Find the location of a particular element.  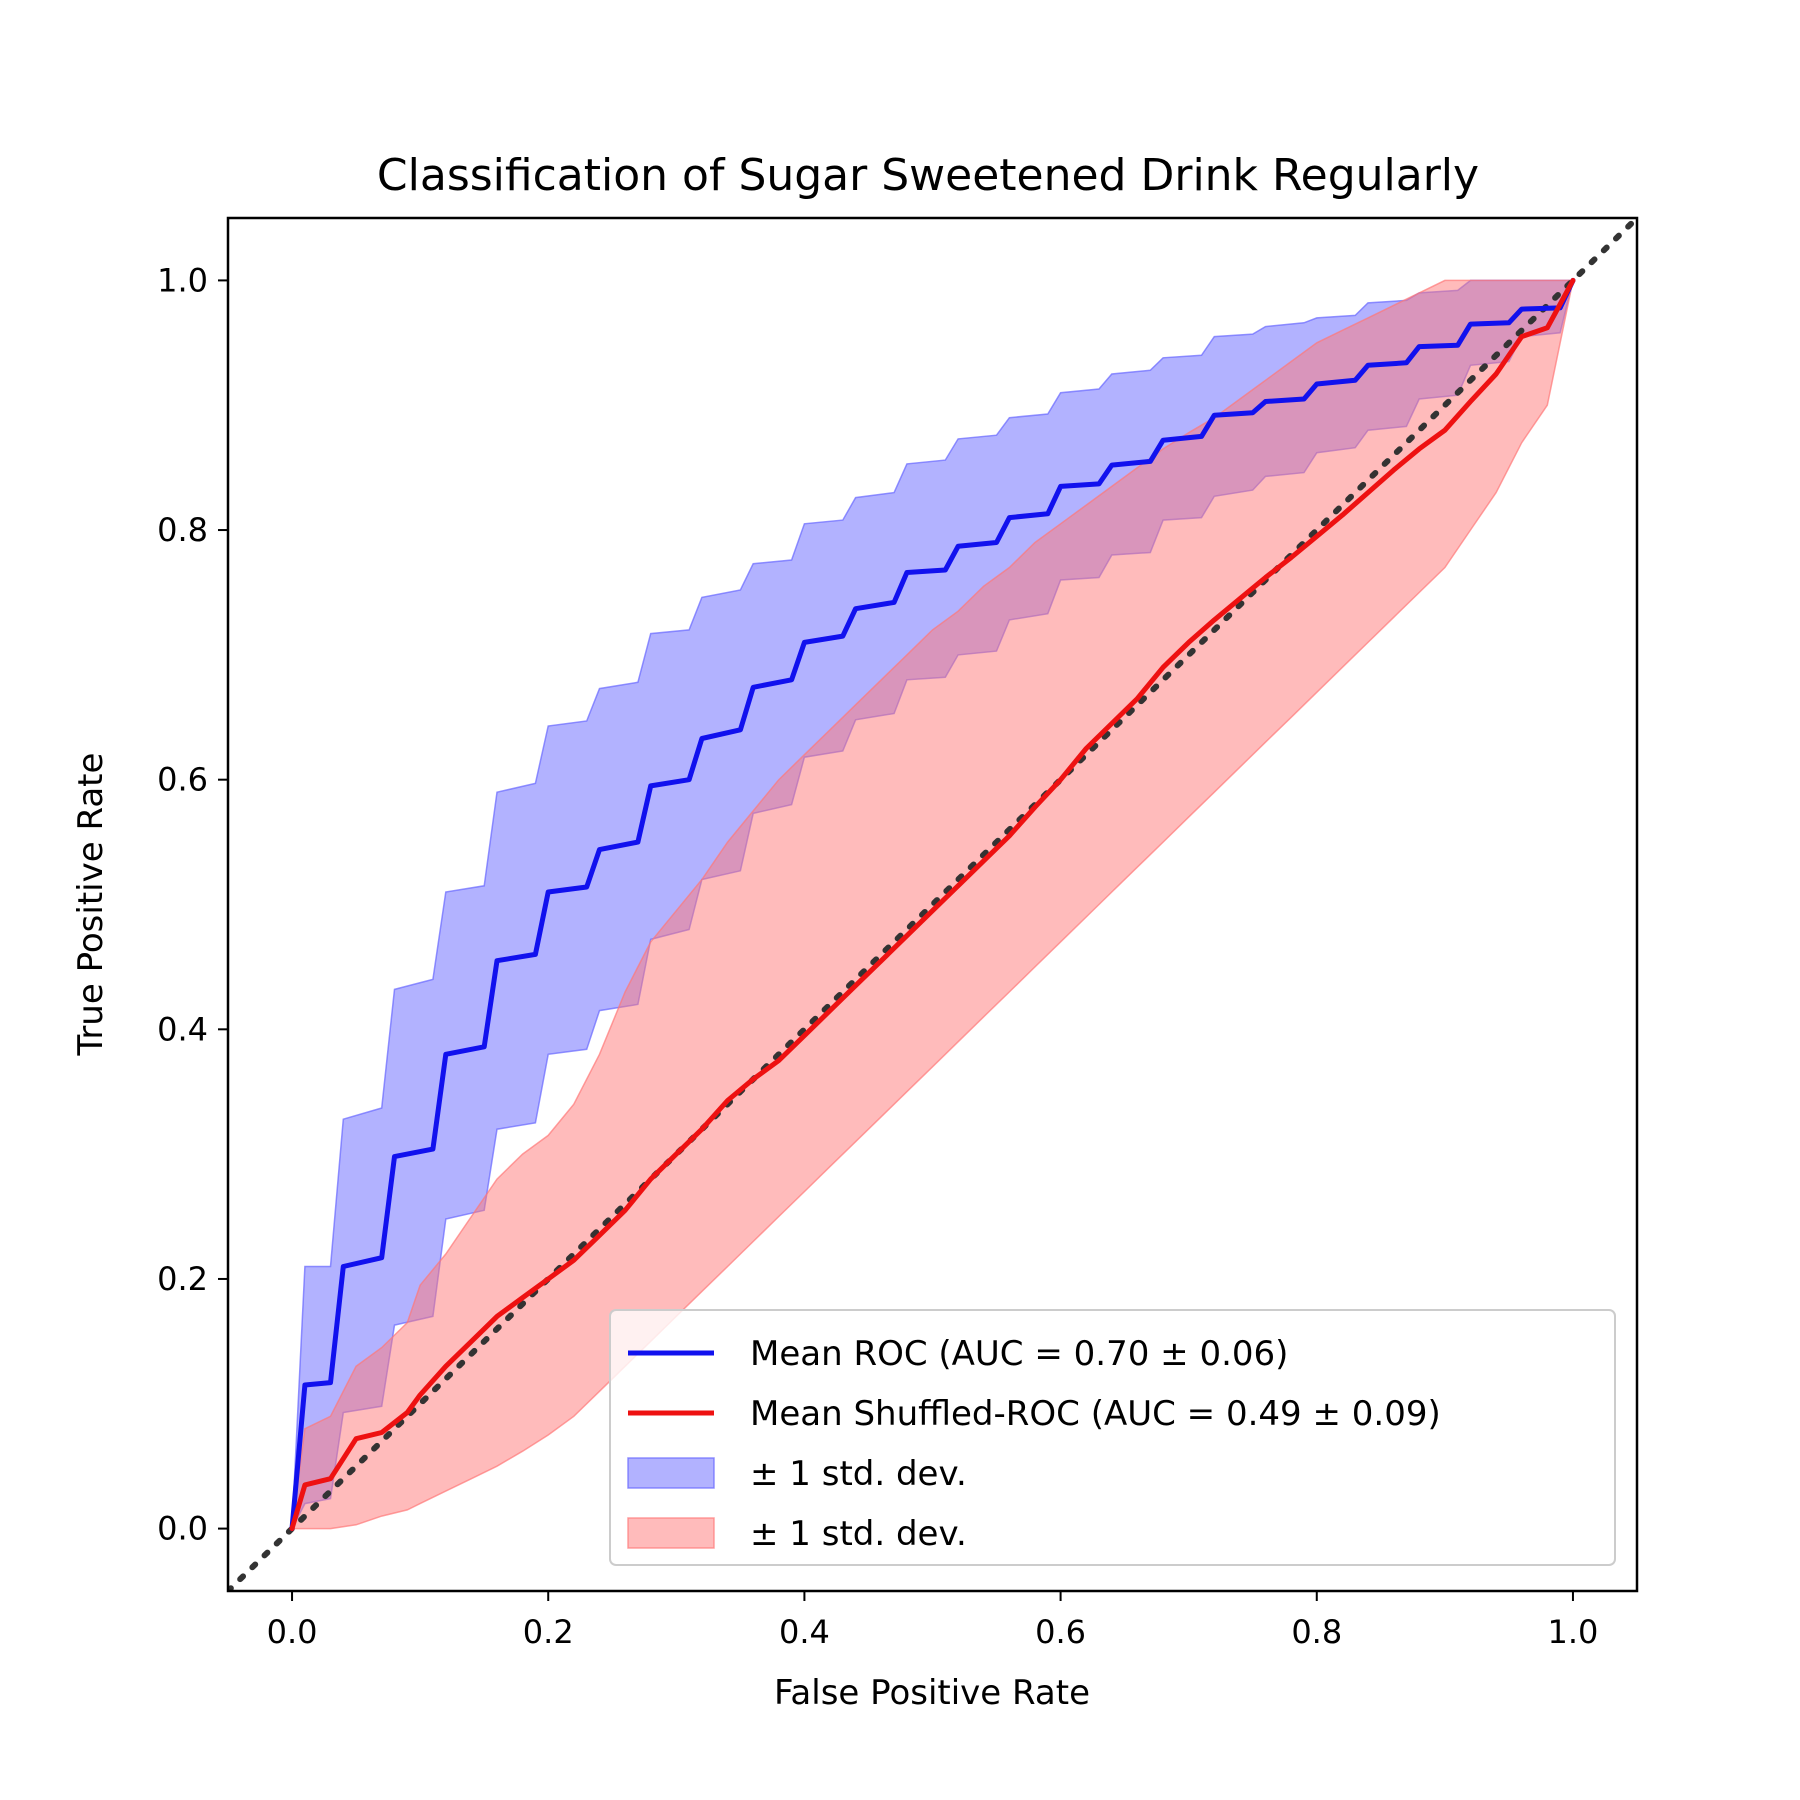

y-tick-label: 1.0 is located at coordinates (182, 280).